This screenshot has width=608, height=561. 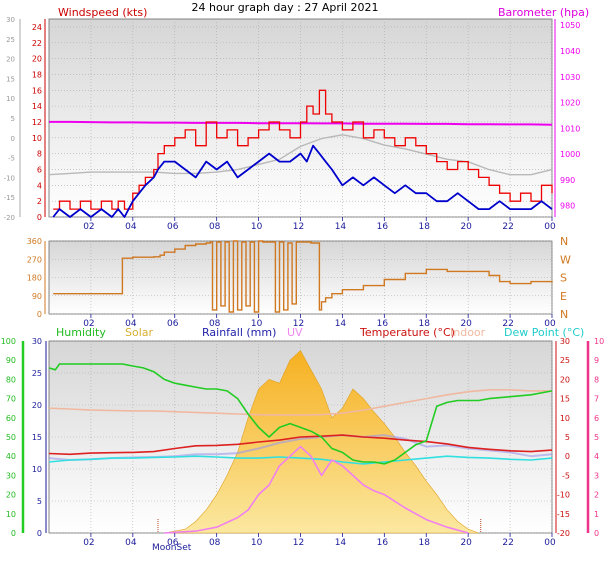 I want to click on legend-uv: UV, so click(x=295, y=332).